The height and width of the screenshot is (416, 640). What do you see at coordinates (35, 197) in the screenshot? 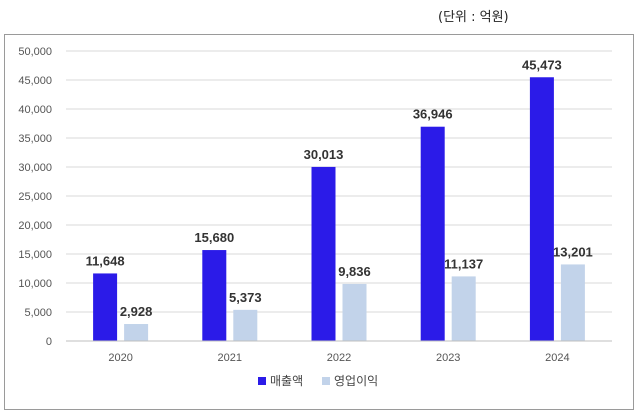
I see `y-tick-label: 25,000` at bounding box center [35, 197].